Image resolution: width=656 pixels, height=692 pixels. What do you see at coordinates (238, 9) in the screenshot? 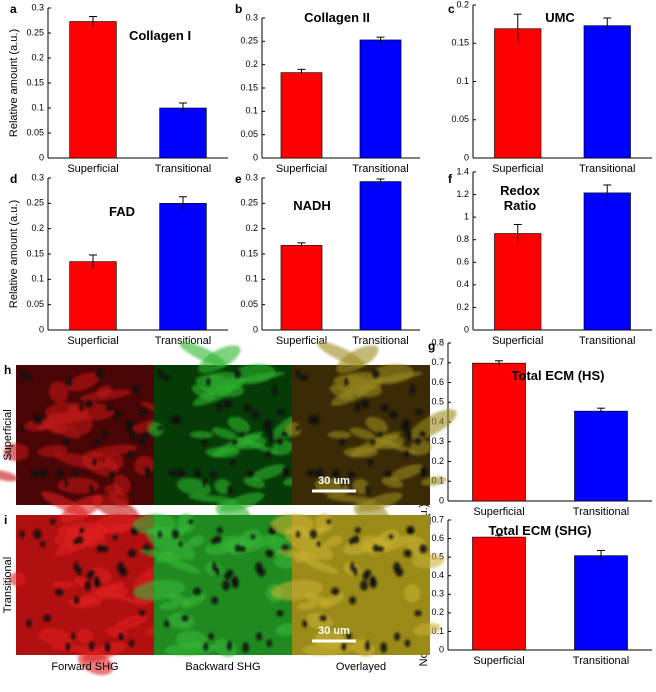
I see `panel-letter: b` at bounding box center [238, 9].